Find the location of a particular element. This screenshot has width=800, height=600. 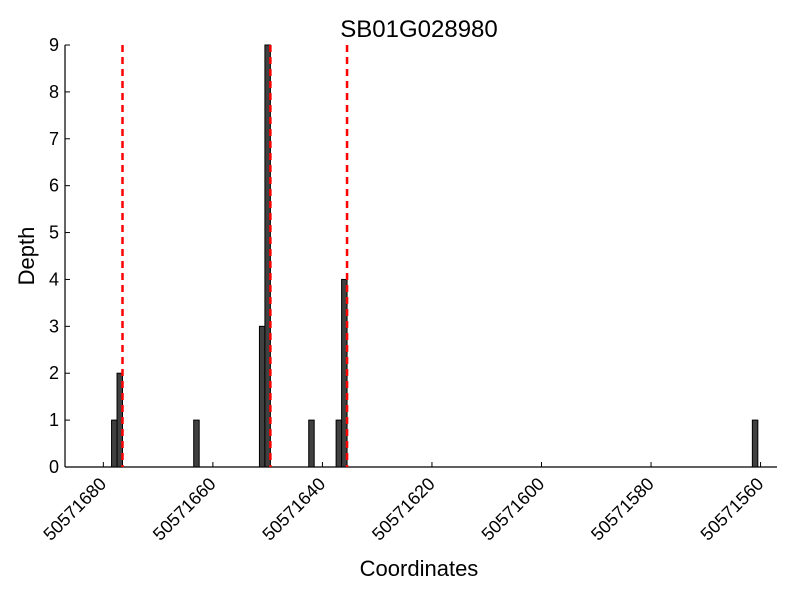

y-tick-label: 8 is located at coordinates (54, 92).